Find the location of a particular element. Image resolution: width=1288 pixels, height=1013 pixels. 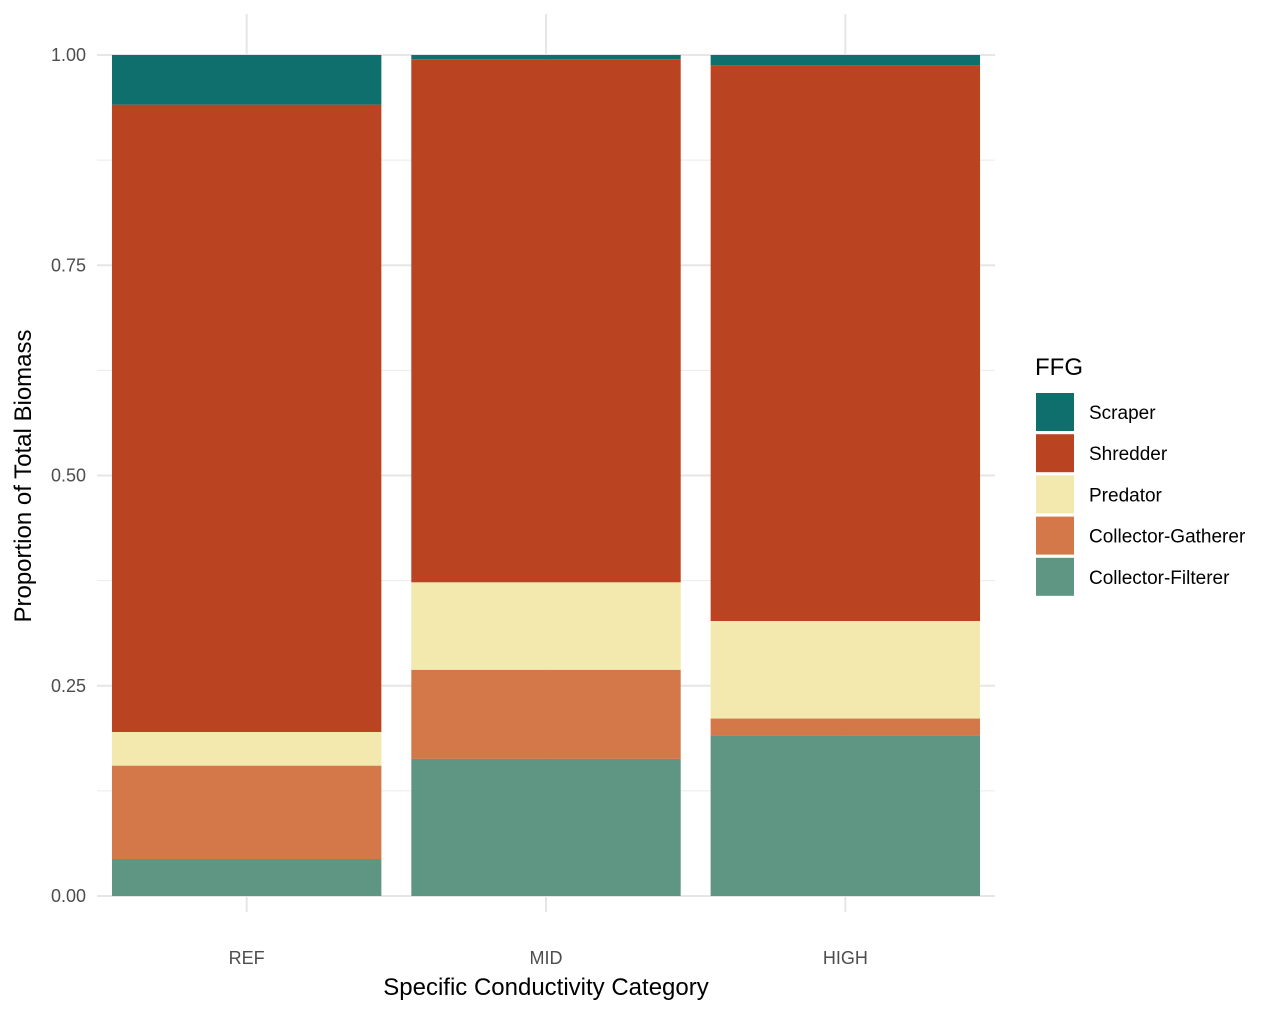

x-tick-label: REF is located at coordinates (247, 958).